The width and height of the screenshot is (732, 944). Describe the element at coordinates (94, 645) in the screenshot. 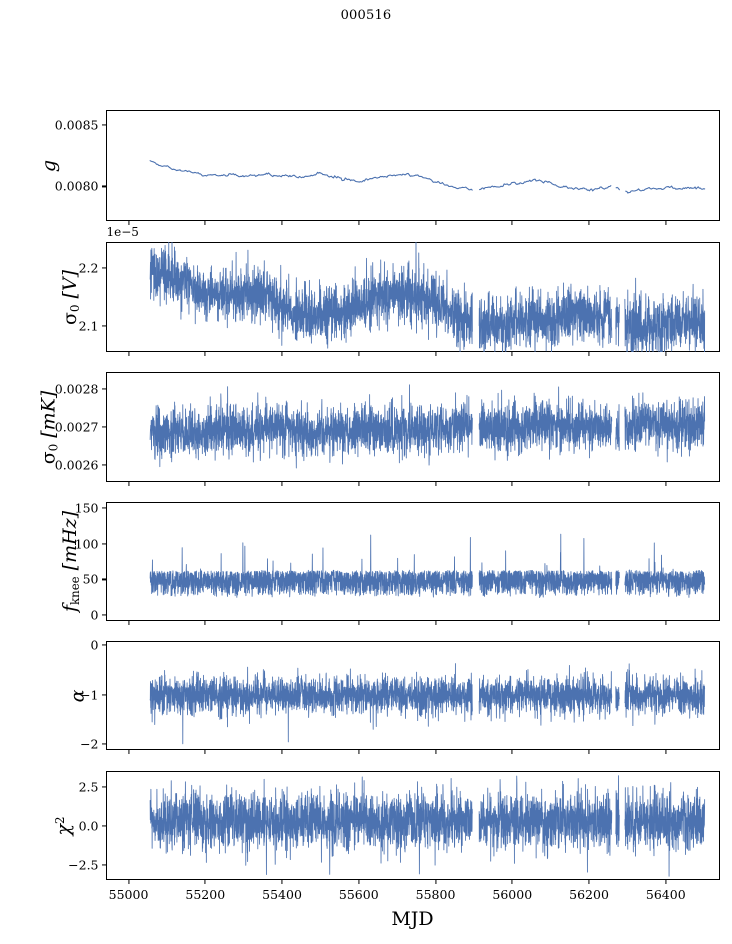

I see `y-tick-label: 0` at that location.